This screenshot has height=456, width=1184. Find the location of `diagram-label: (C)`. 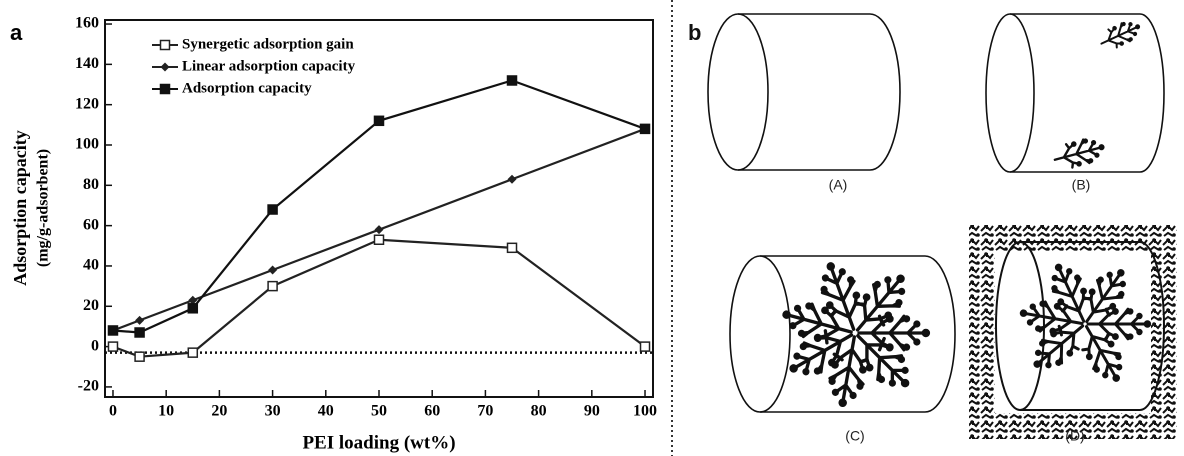

diagram-label: (C) is located at coordinates (854, 436).